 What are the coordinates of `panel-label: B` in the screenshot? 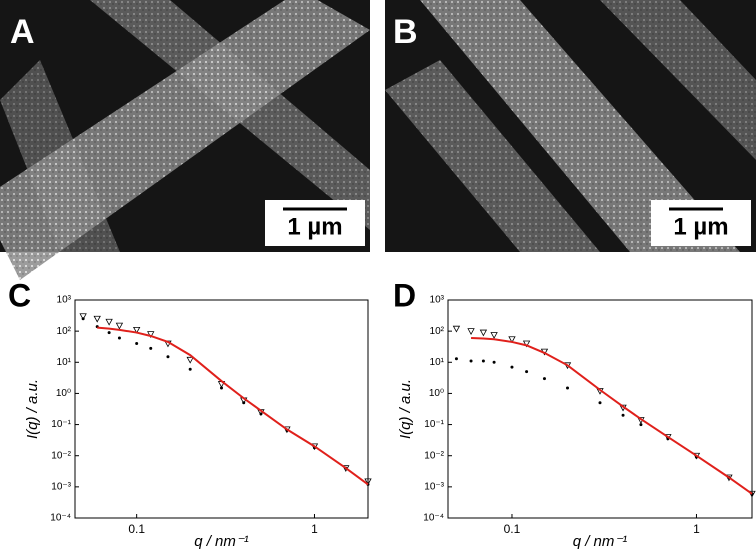 It's located at (405, 32).